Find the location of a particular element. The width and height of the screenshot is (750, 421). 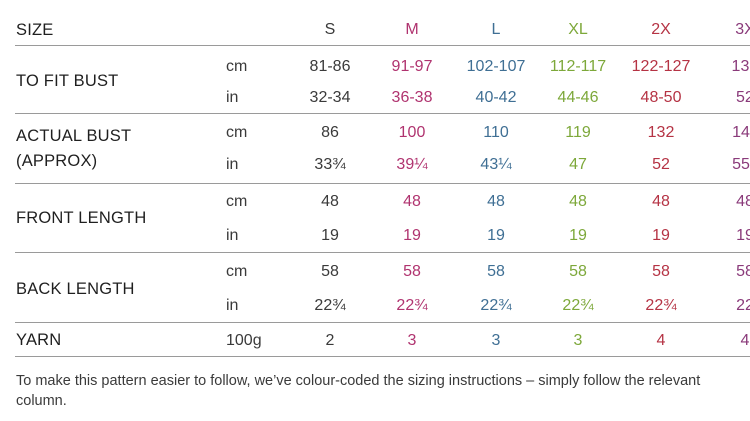

row-label-back-length: BACK LENGTH is located at coordinates (75, 289).